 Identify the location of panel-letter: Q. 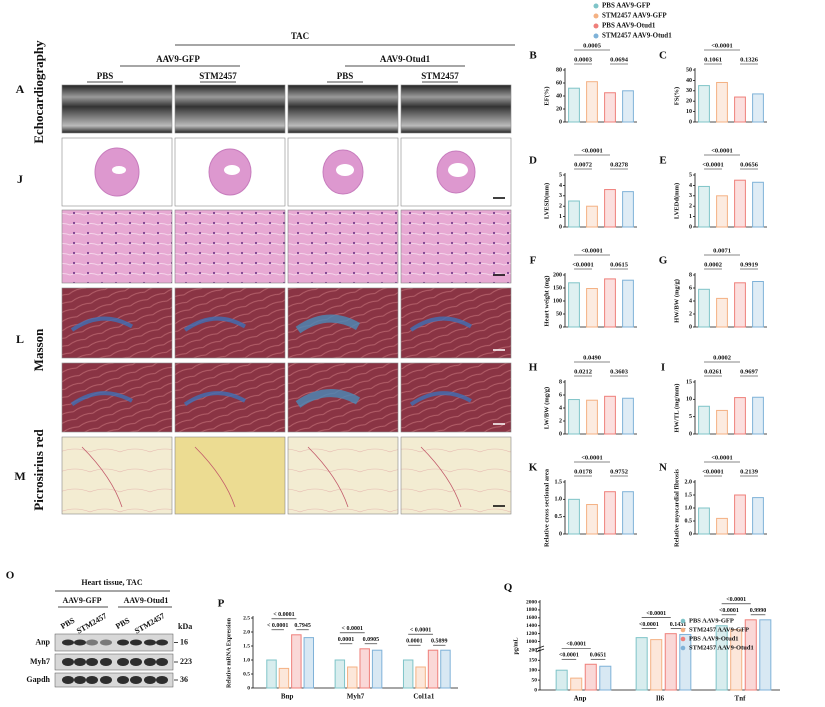
(508, 588).